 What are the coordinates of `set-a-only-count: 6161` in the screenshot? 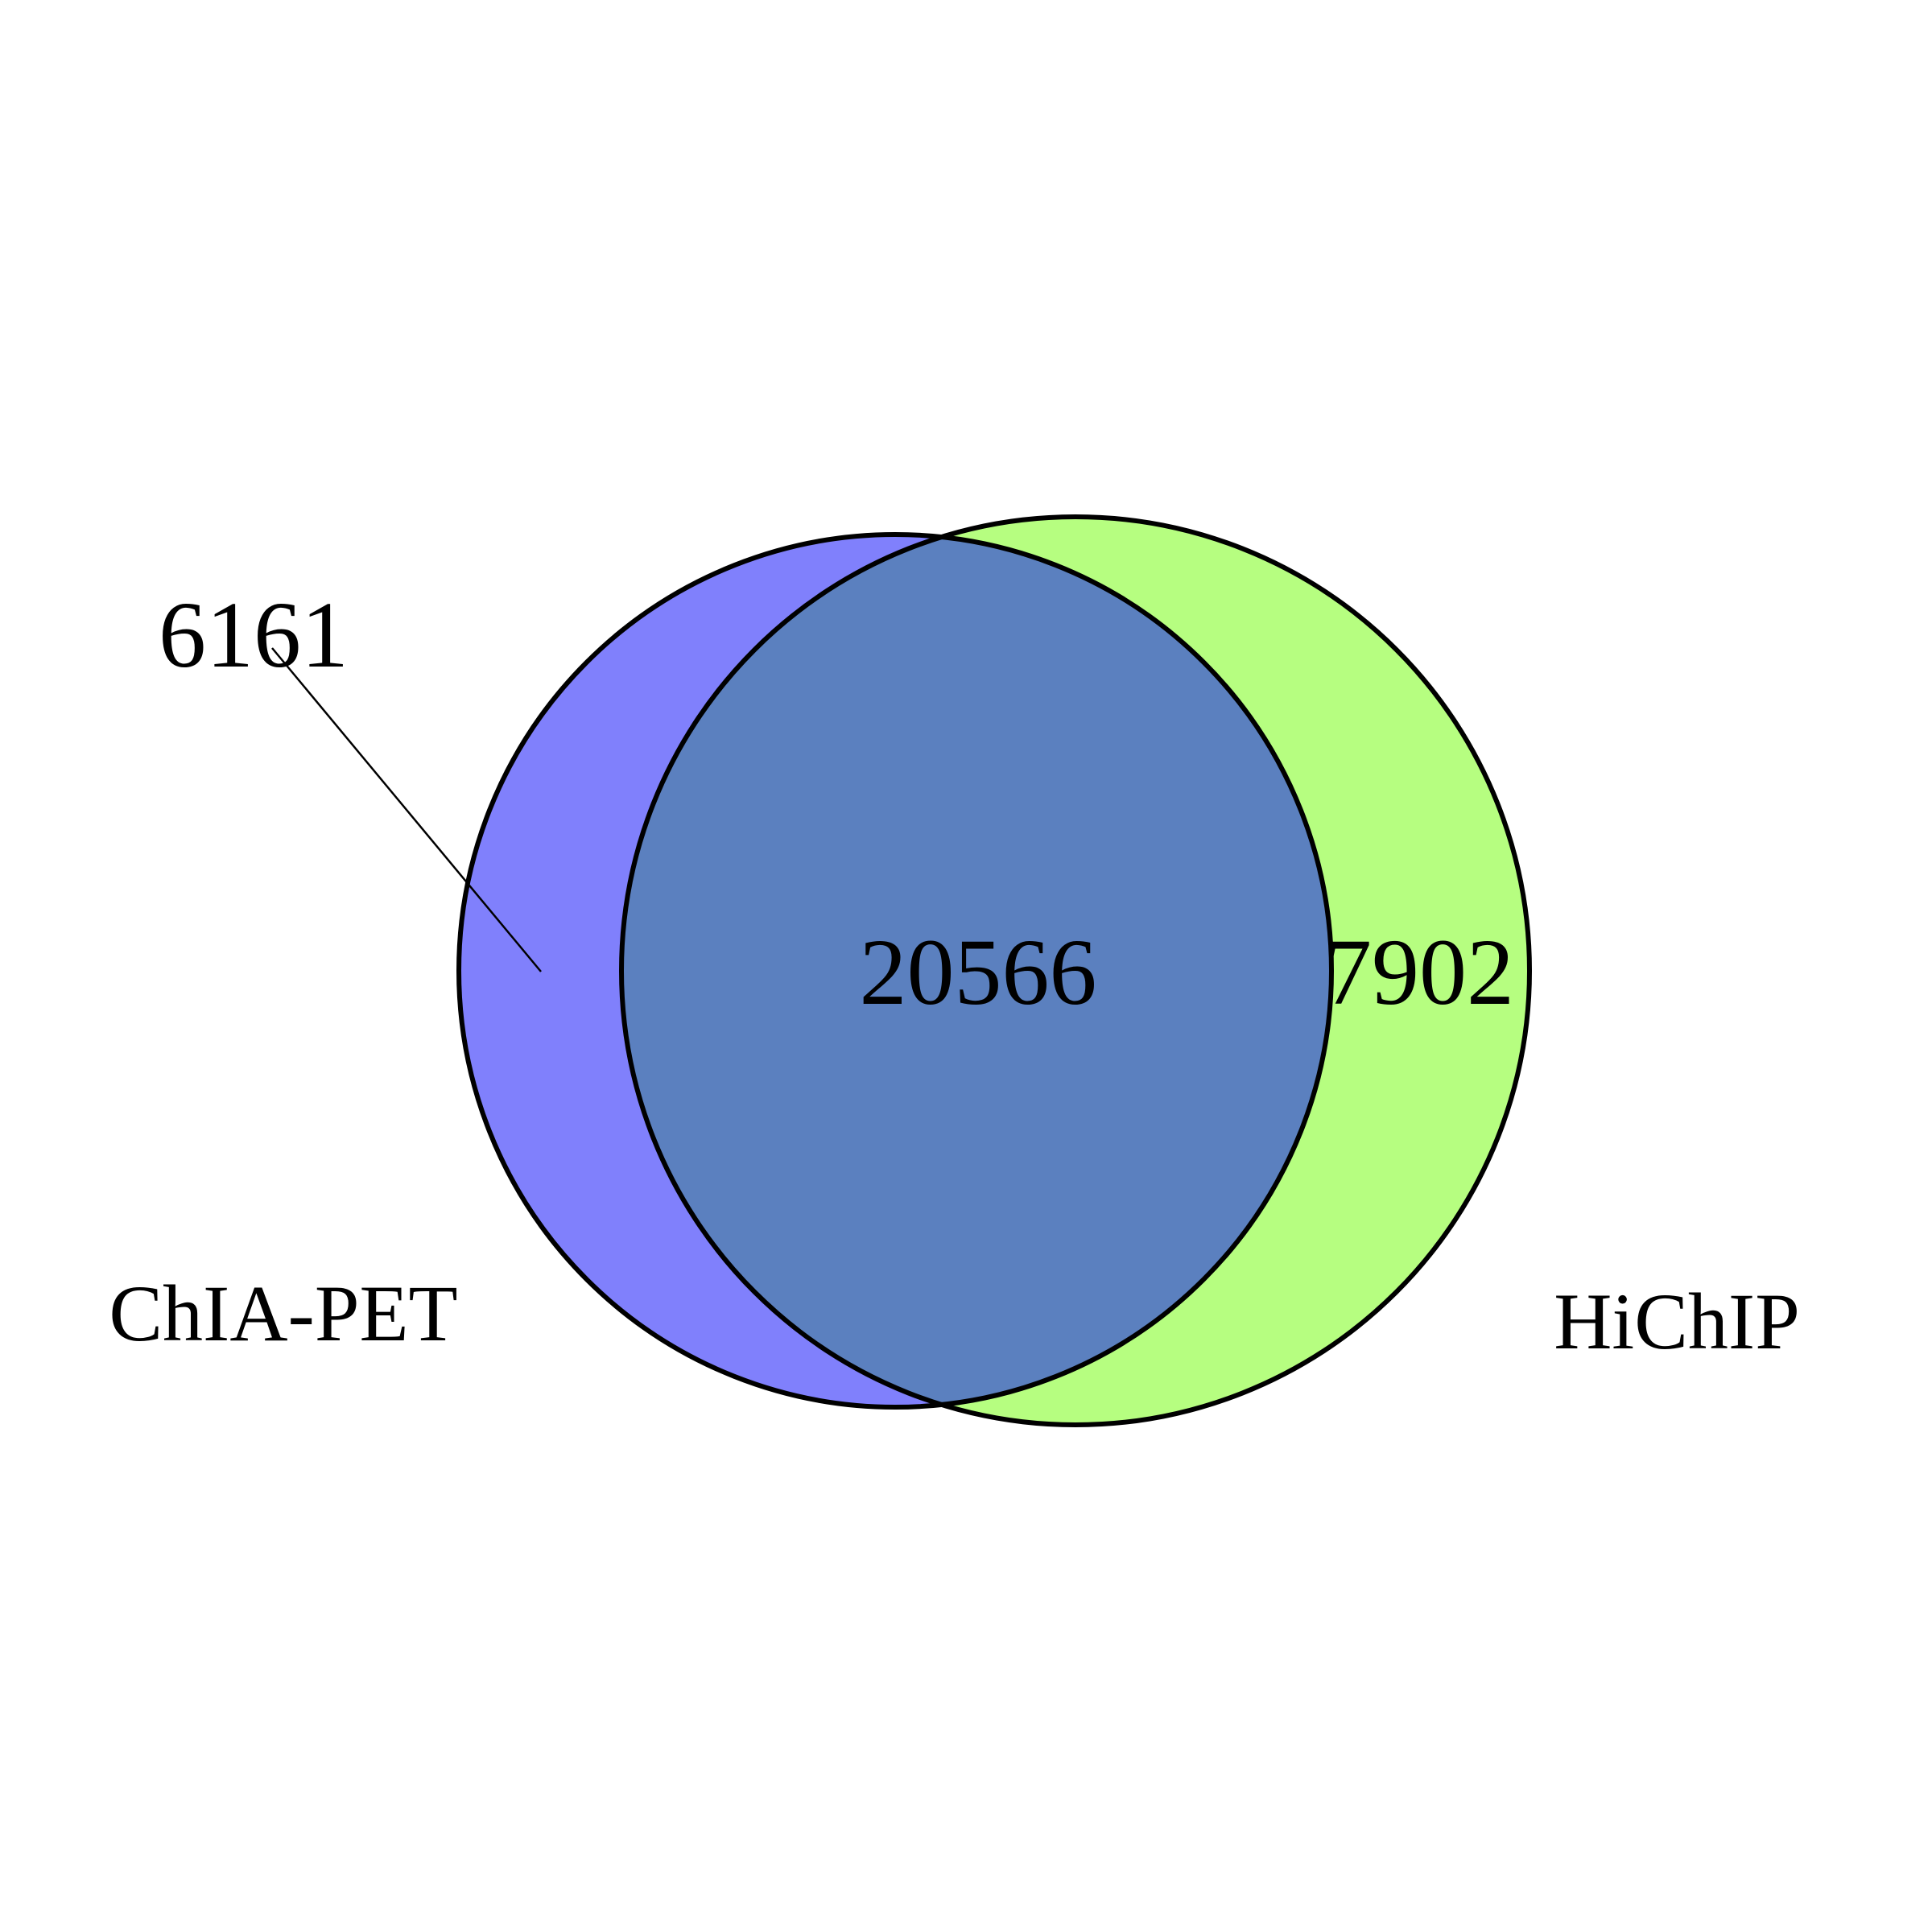 It's located at (254, 634).